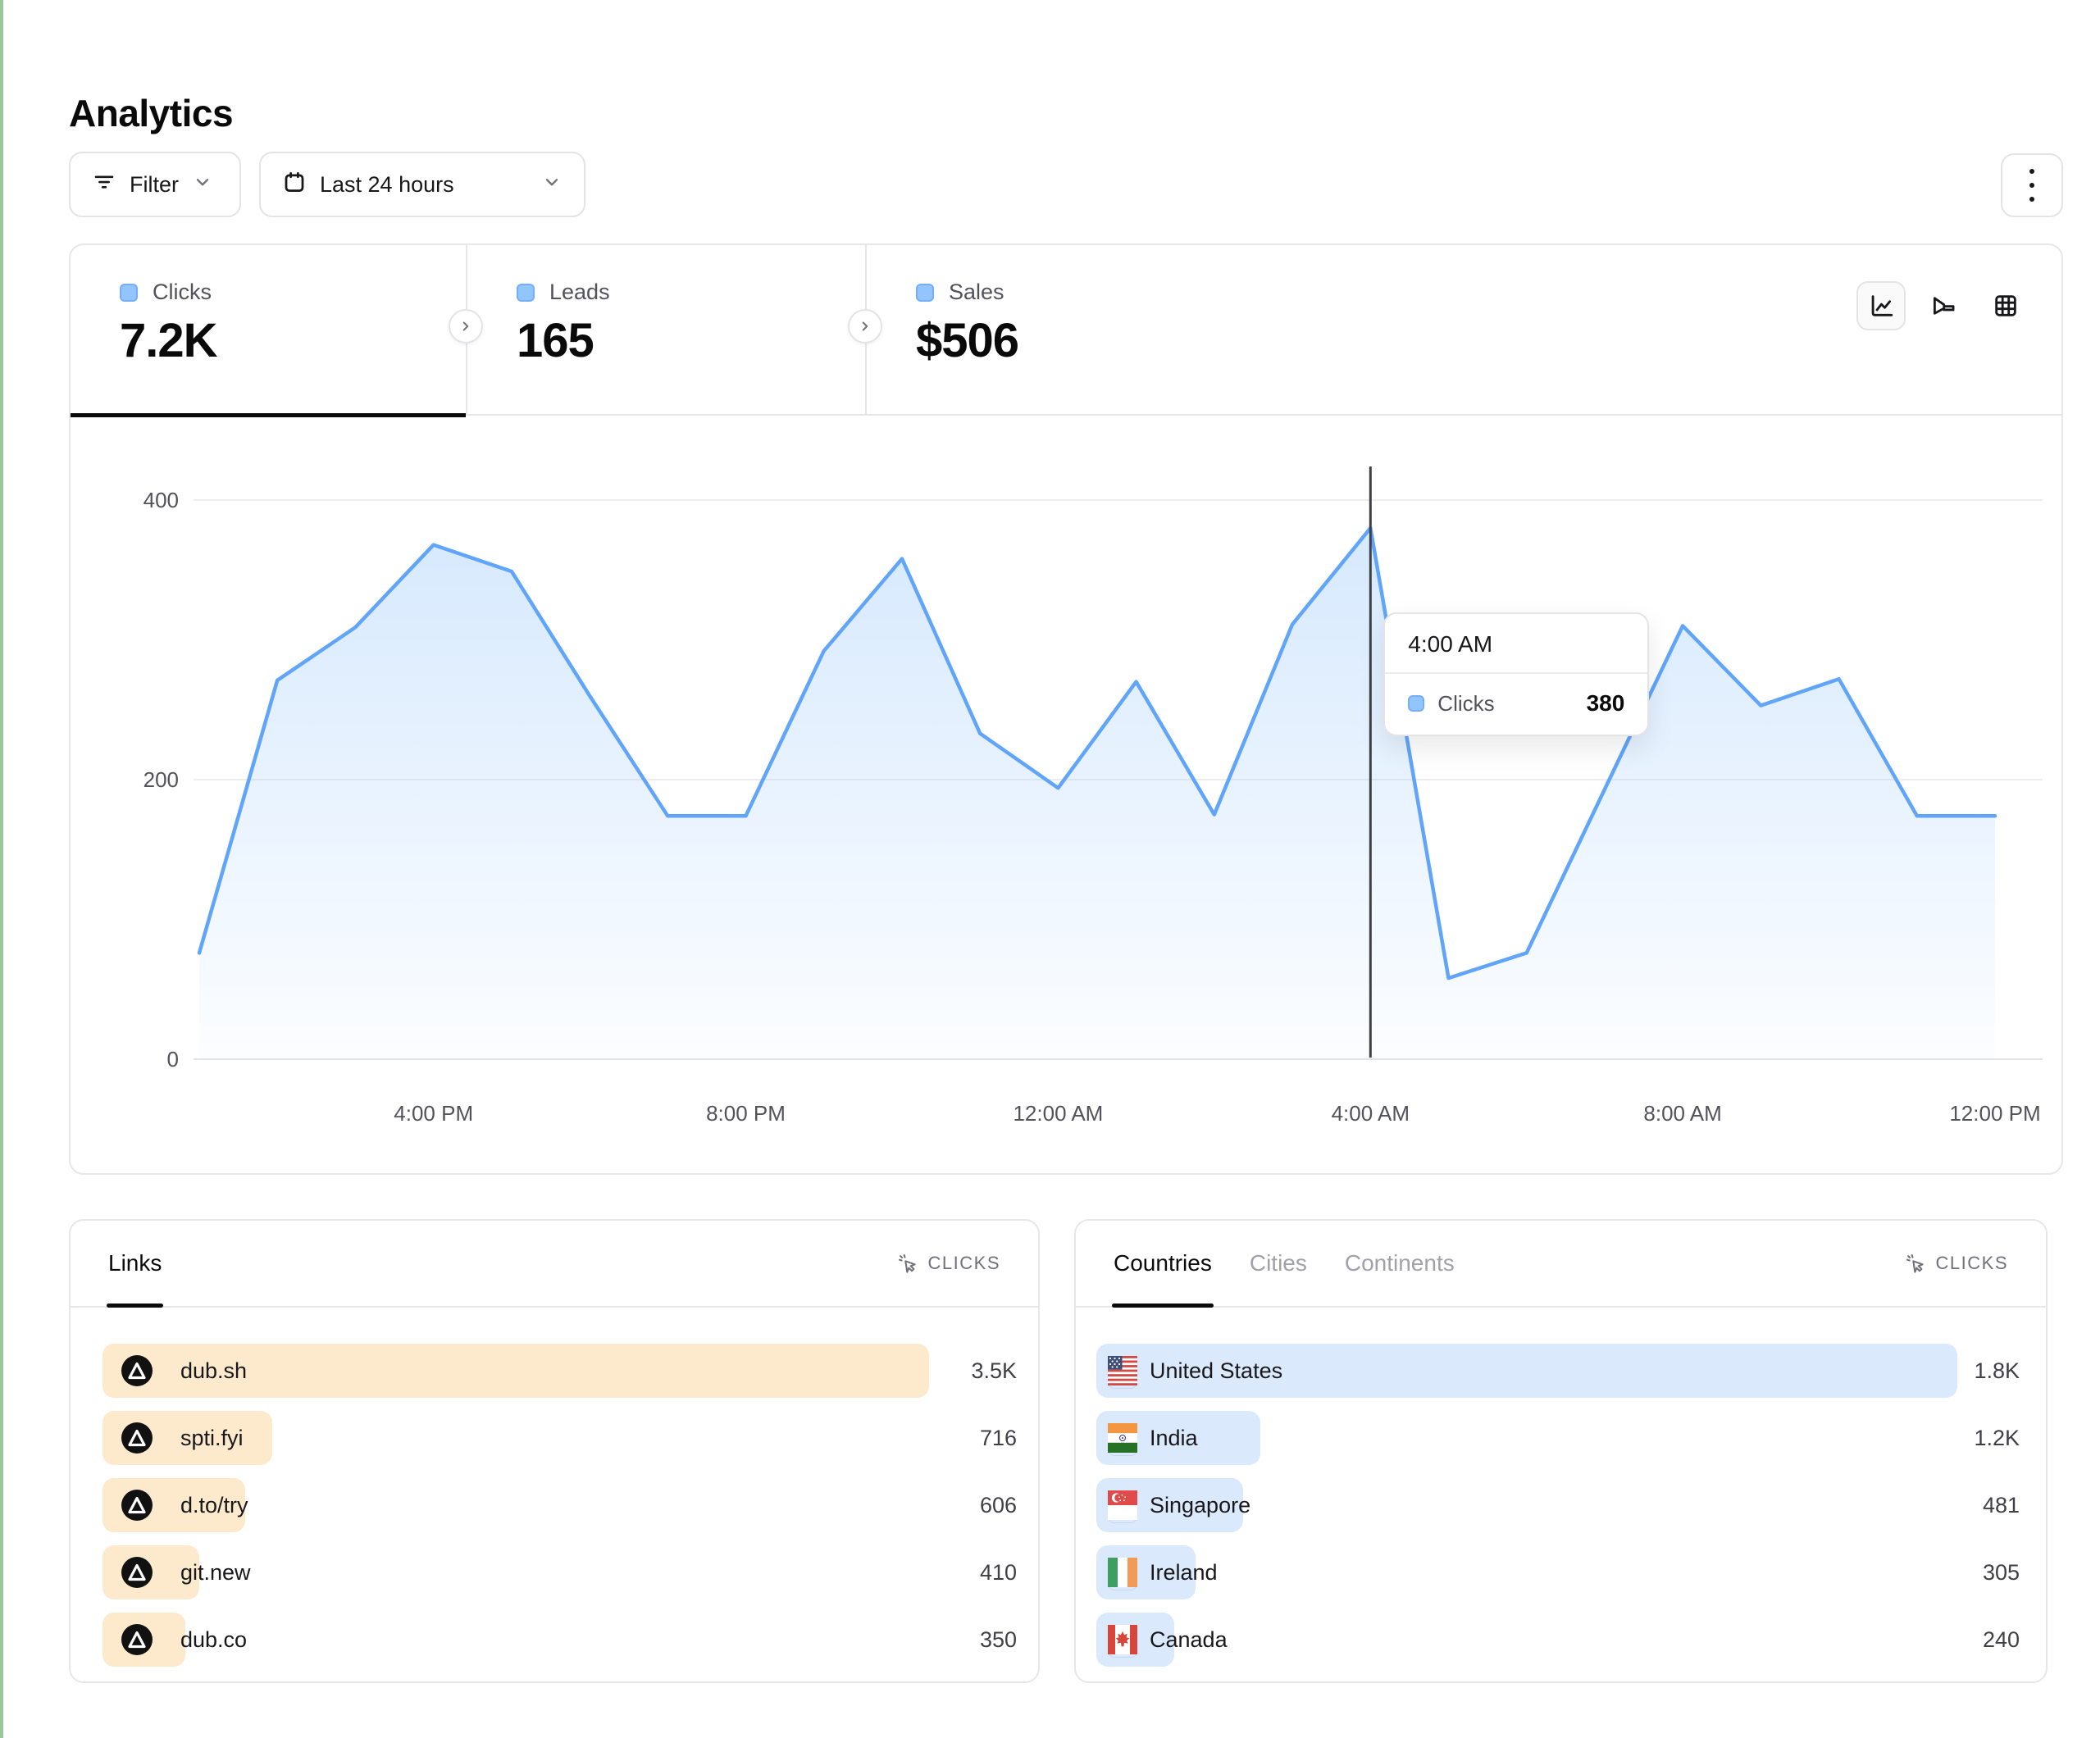 This screenshot has height=1738, width=2100. I want to click on links-metric-selector: CLICKS, so click(948, 1263).